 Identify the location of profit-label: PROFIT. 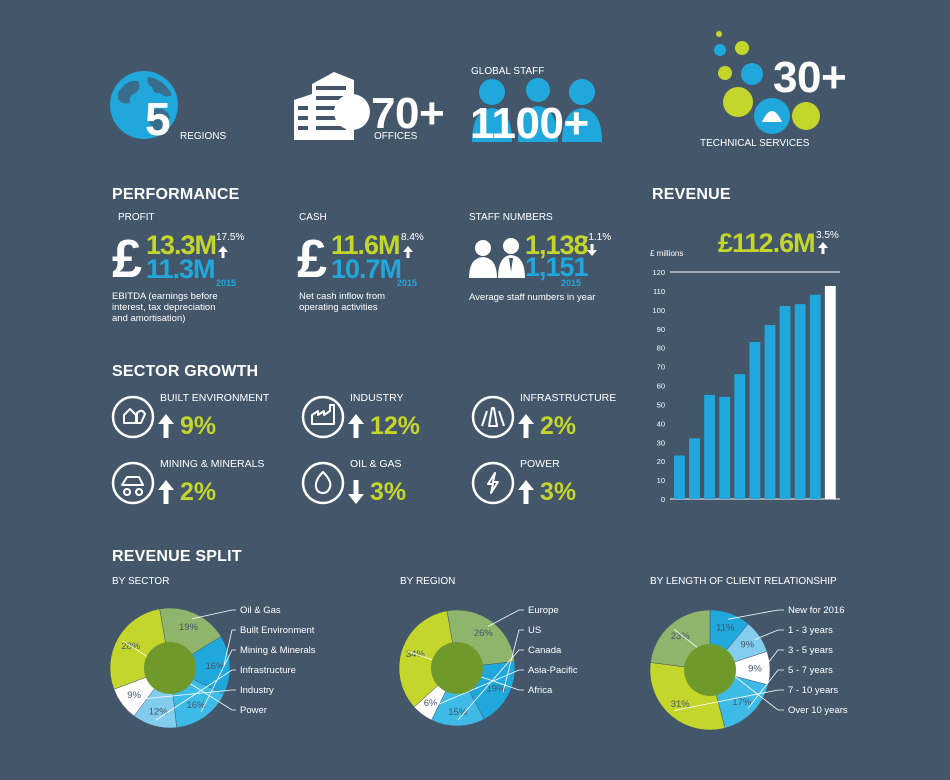
(136, 217).